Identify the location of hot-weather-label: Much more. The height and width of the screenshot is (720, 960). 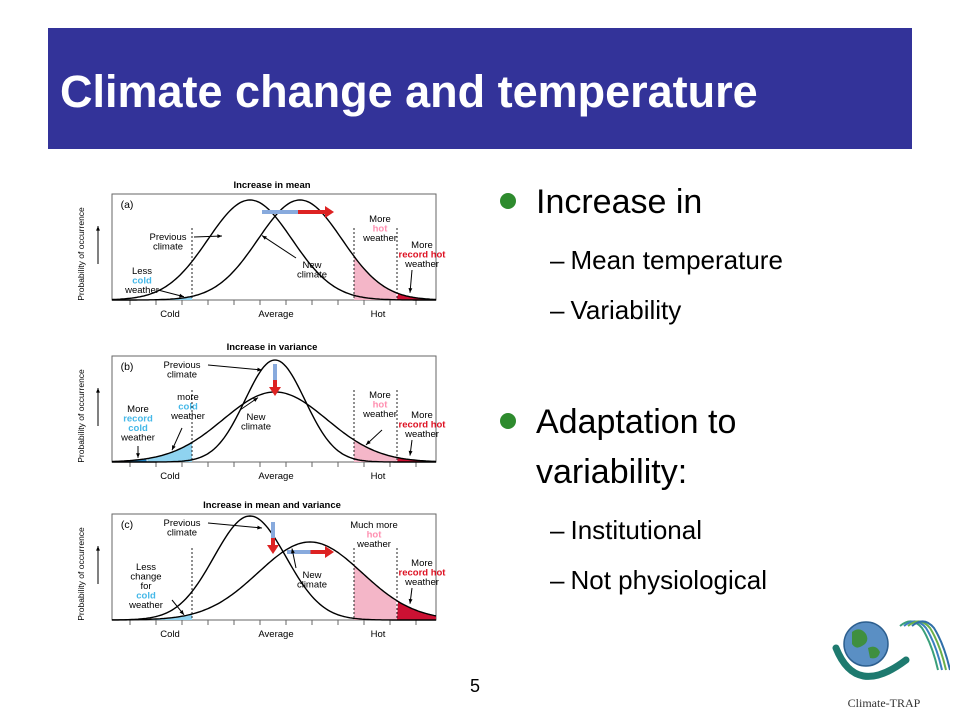
(374, 525).